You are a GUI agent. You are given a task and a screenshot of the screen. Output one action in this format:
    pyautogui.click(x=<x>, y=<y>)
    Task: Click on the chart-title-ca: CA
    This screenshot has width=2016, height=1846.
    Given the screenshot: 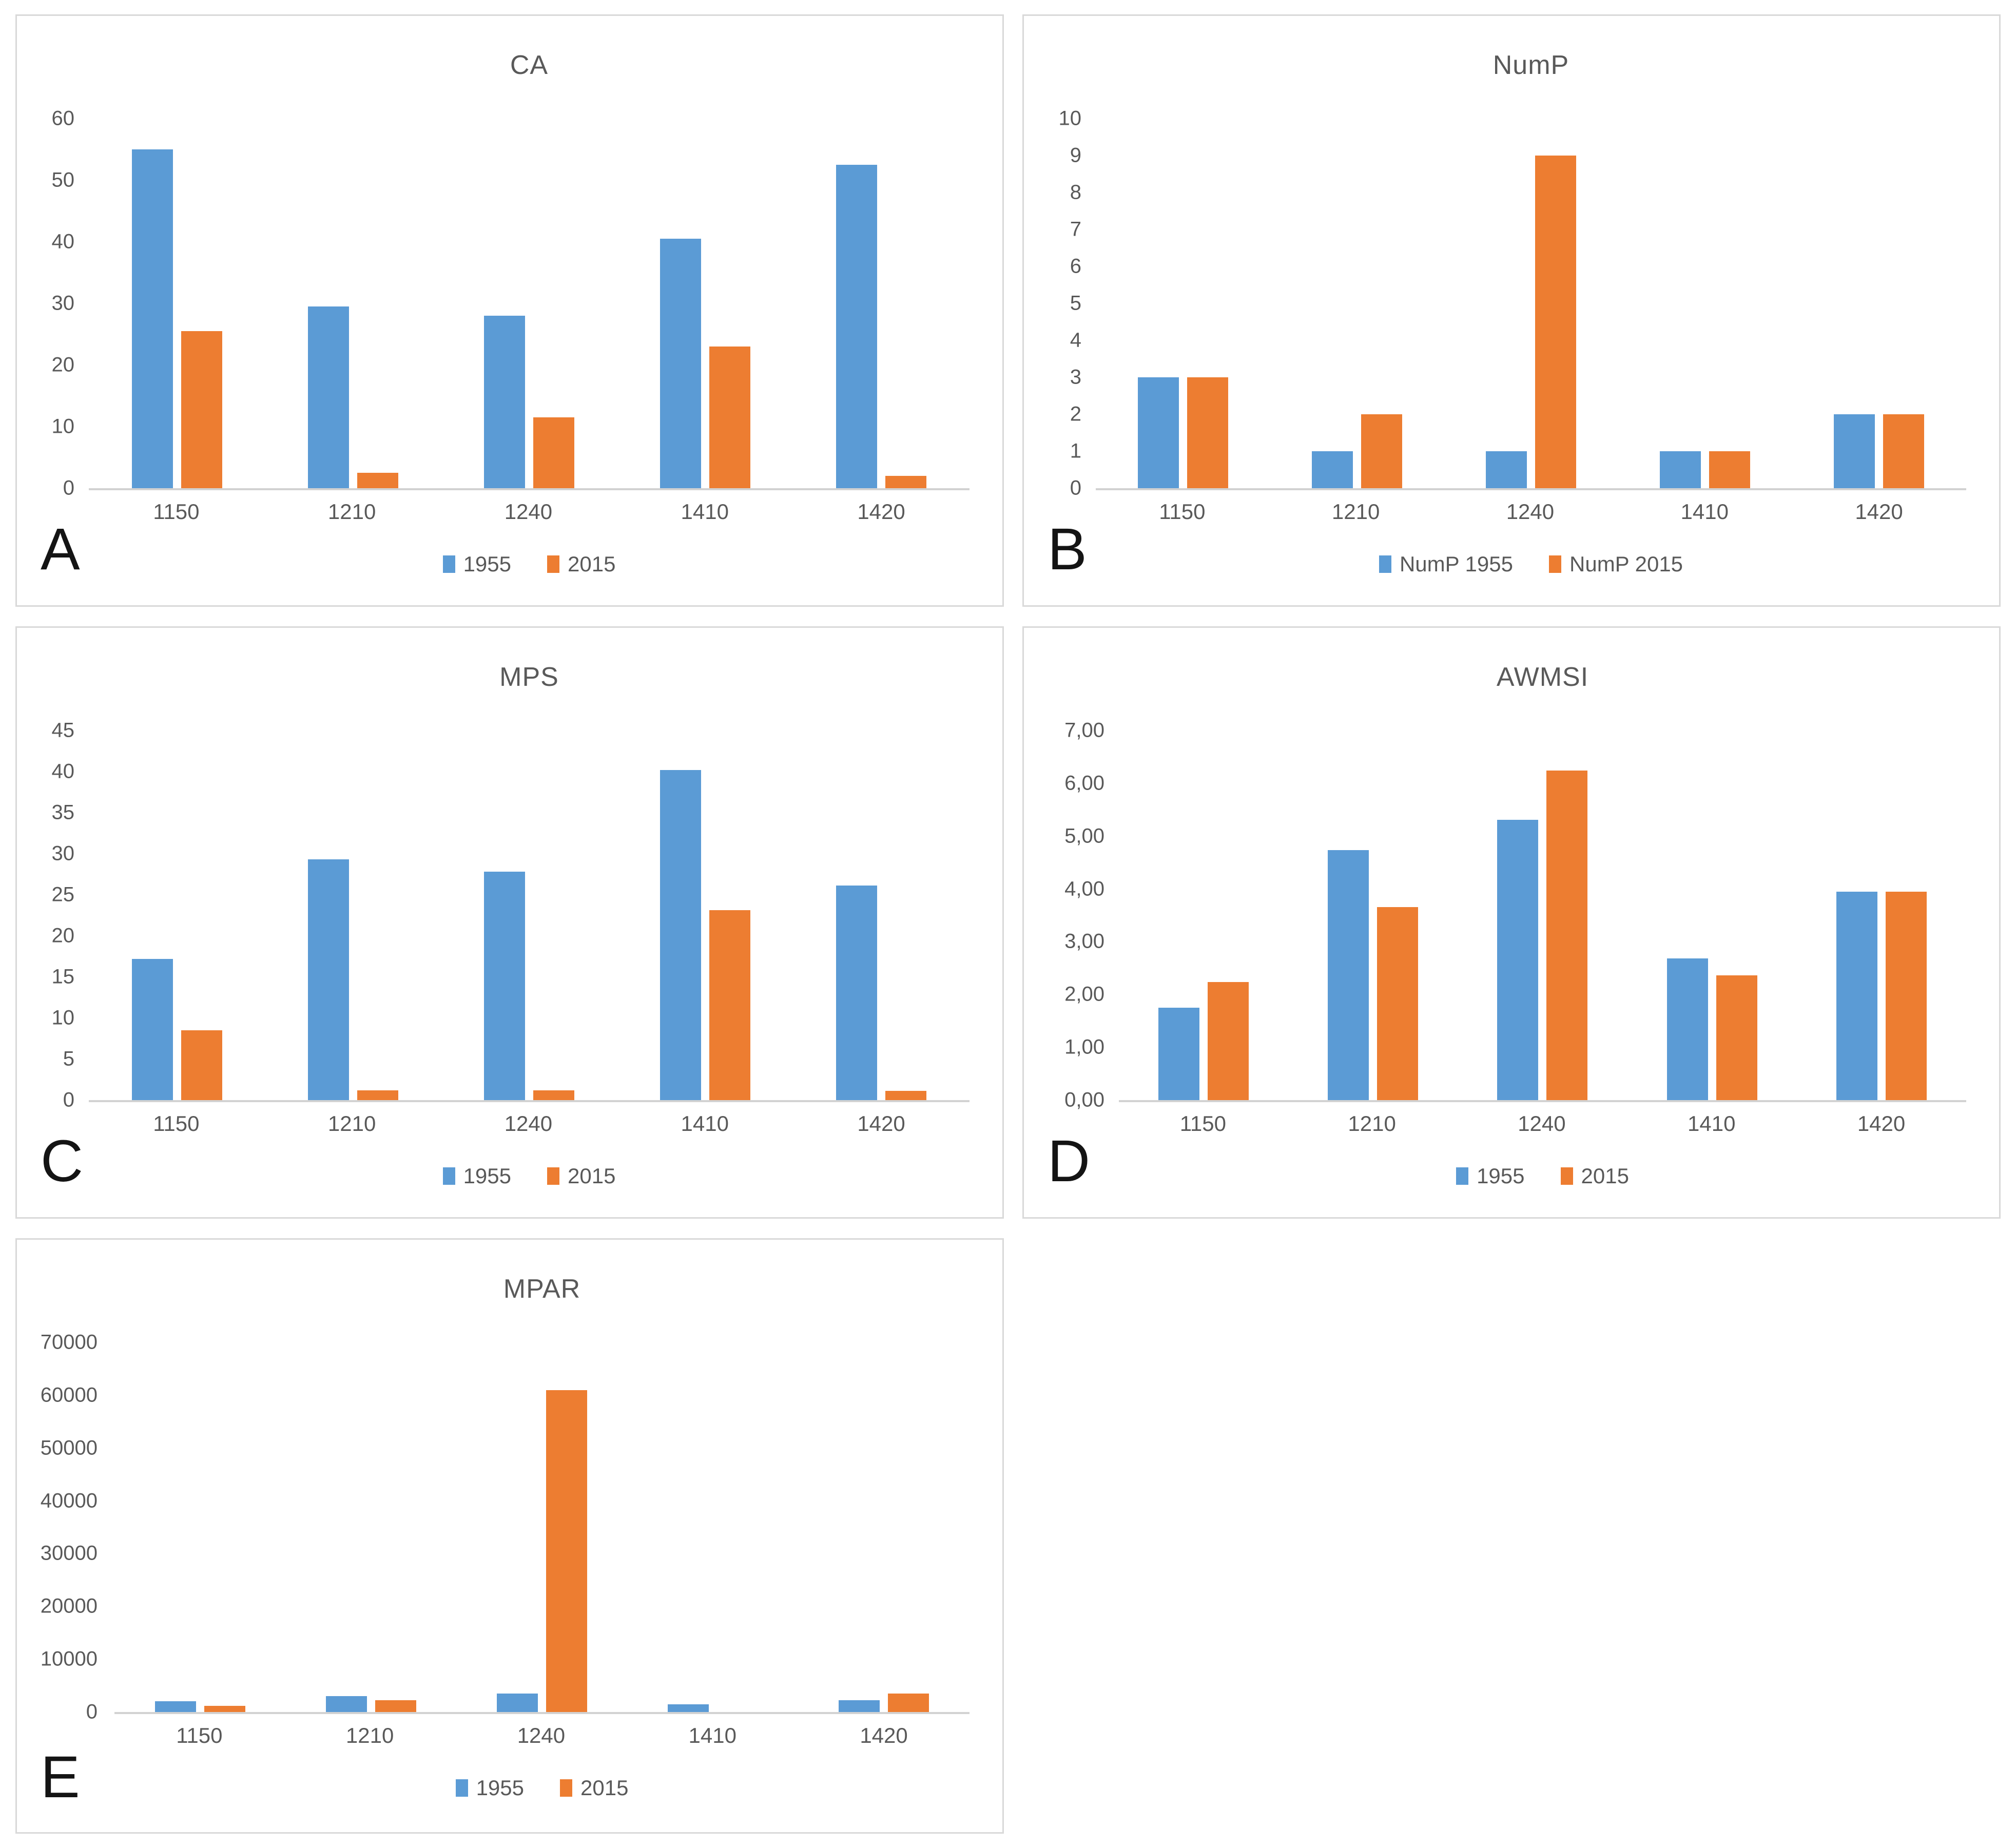 What is the action you would take?
    pyautogui.click(x=530, y=65)
    